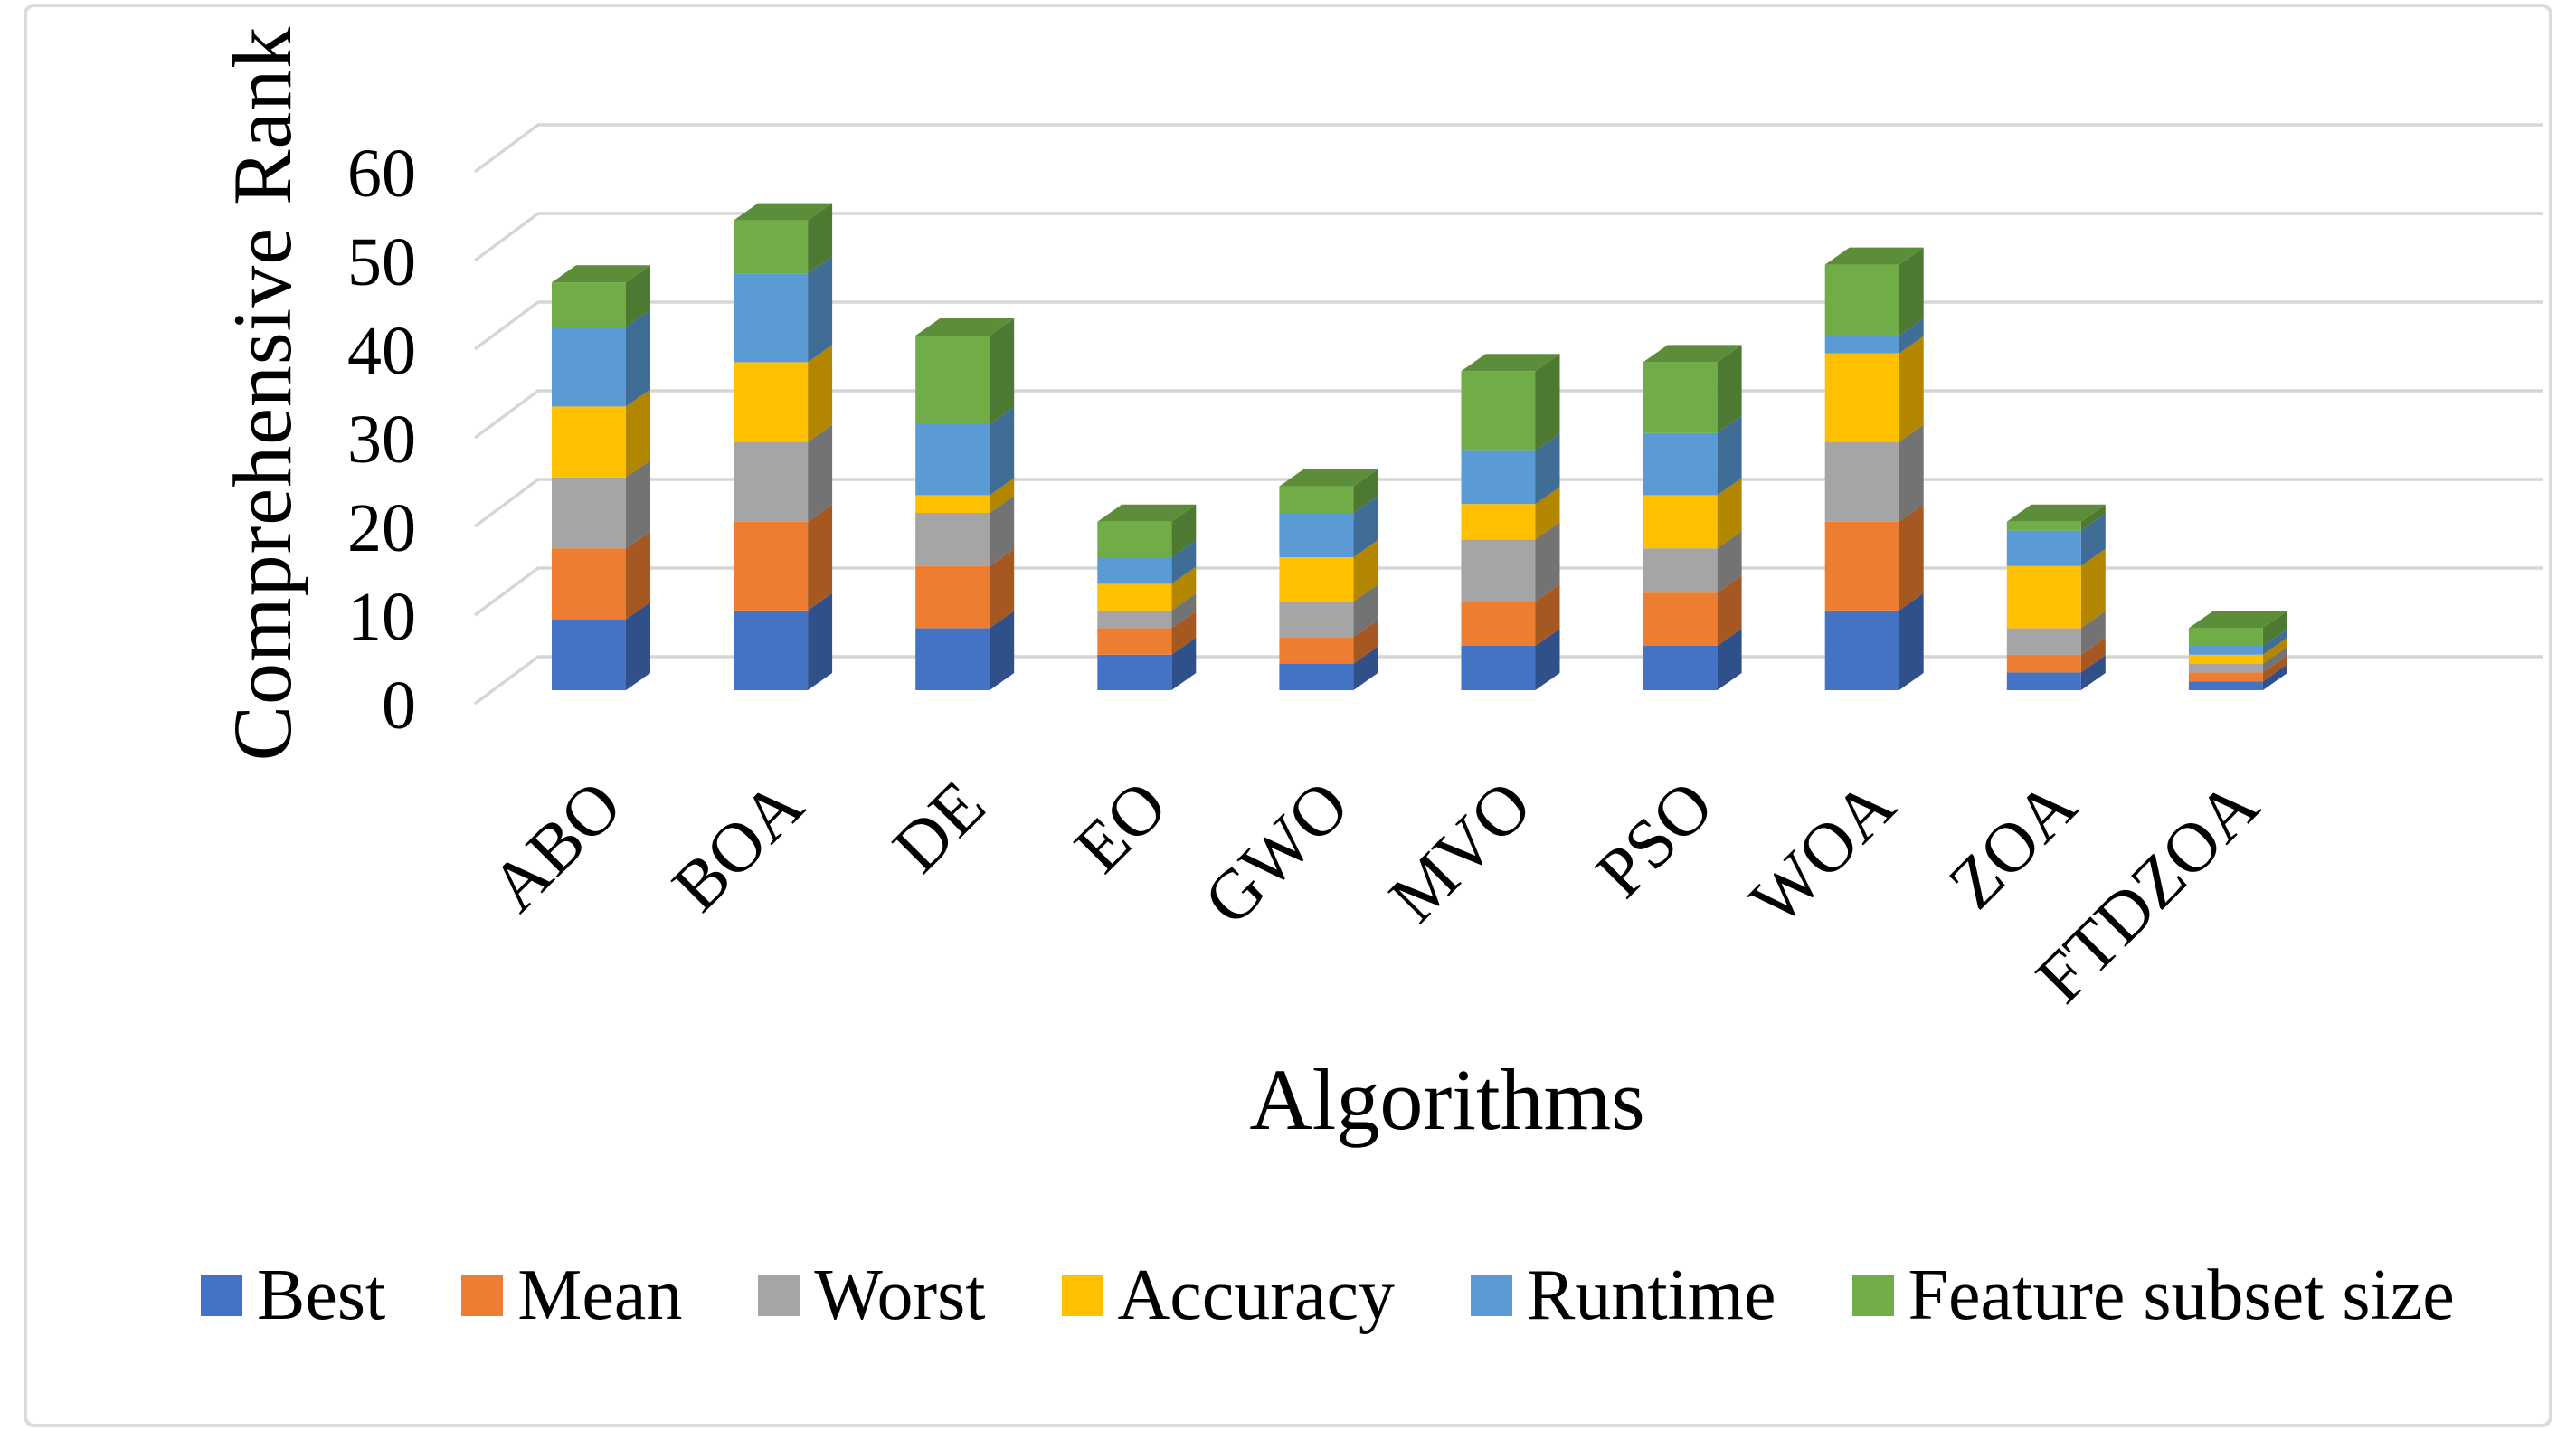 The image size is (2576, 1431). I want to click on bar-segment-zoa-best, so click(2043, 681).